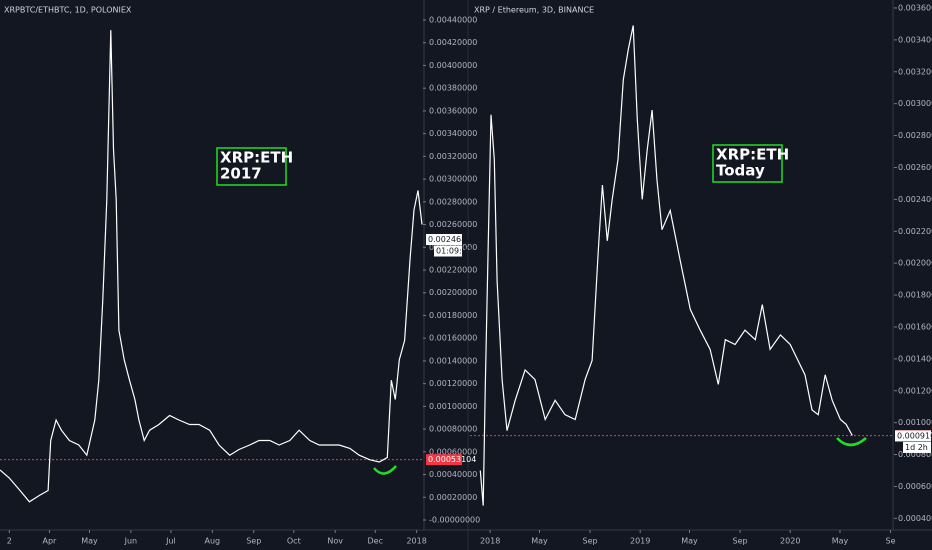 The image size is (932, 550). I want to click on x-tick-label: 2, so click(9, 541).